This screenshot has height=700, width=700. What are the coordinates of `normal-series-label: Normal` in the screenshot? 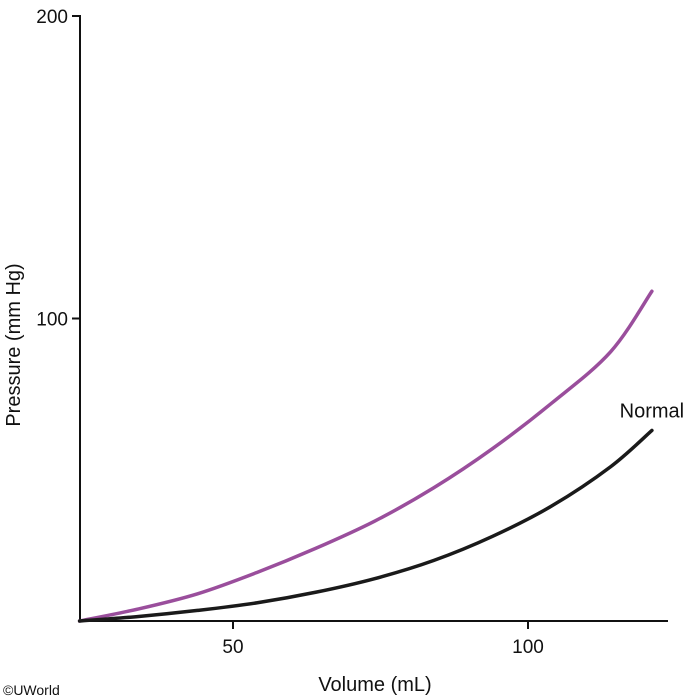 It's located at (652, 411).